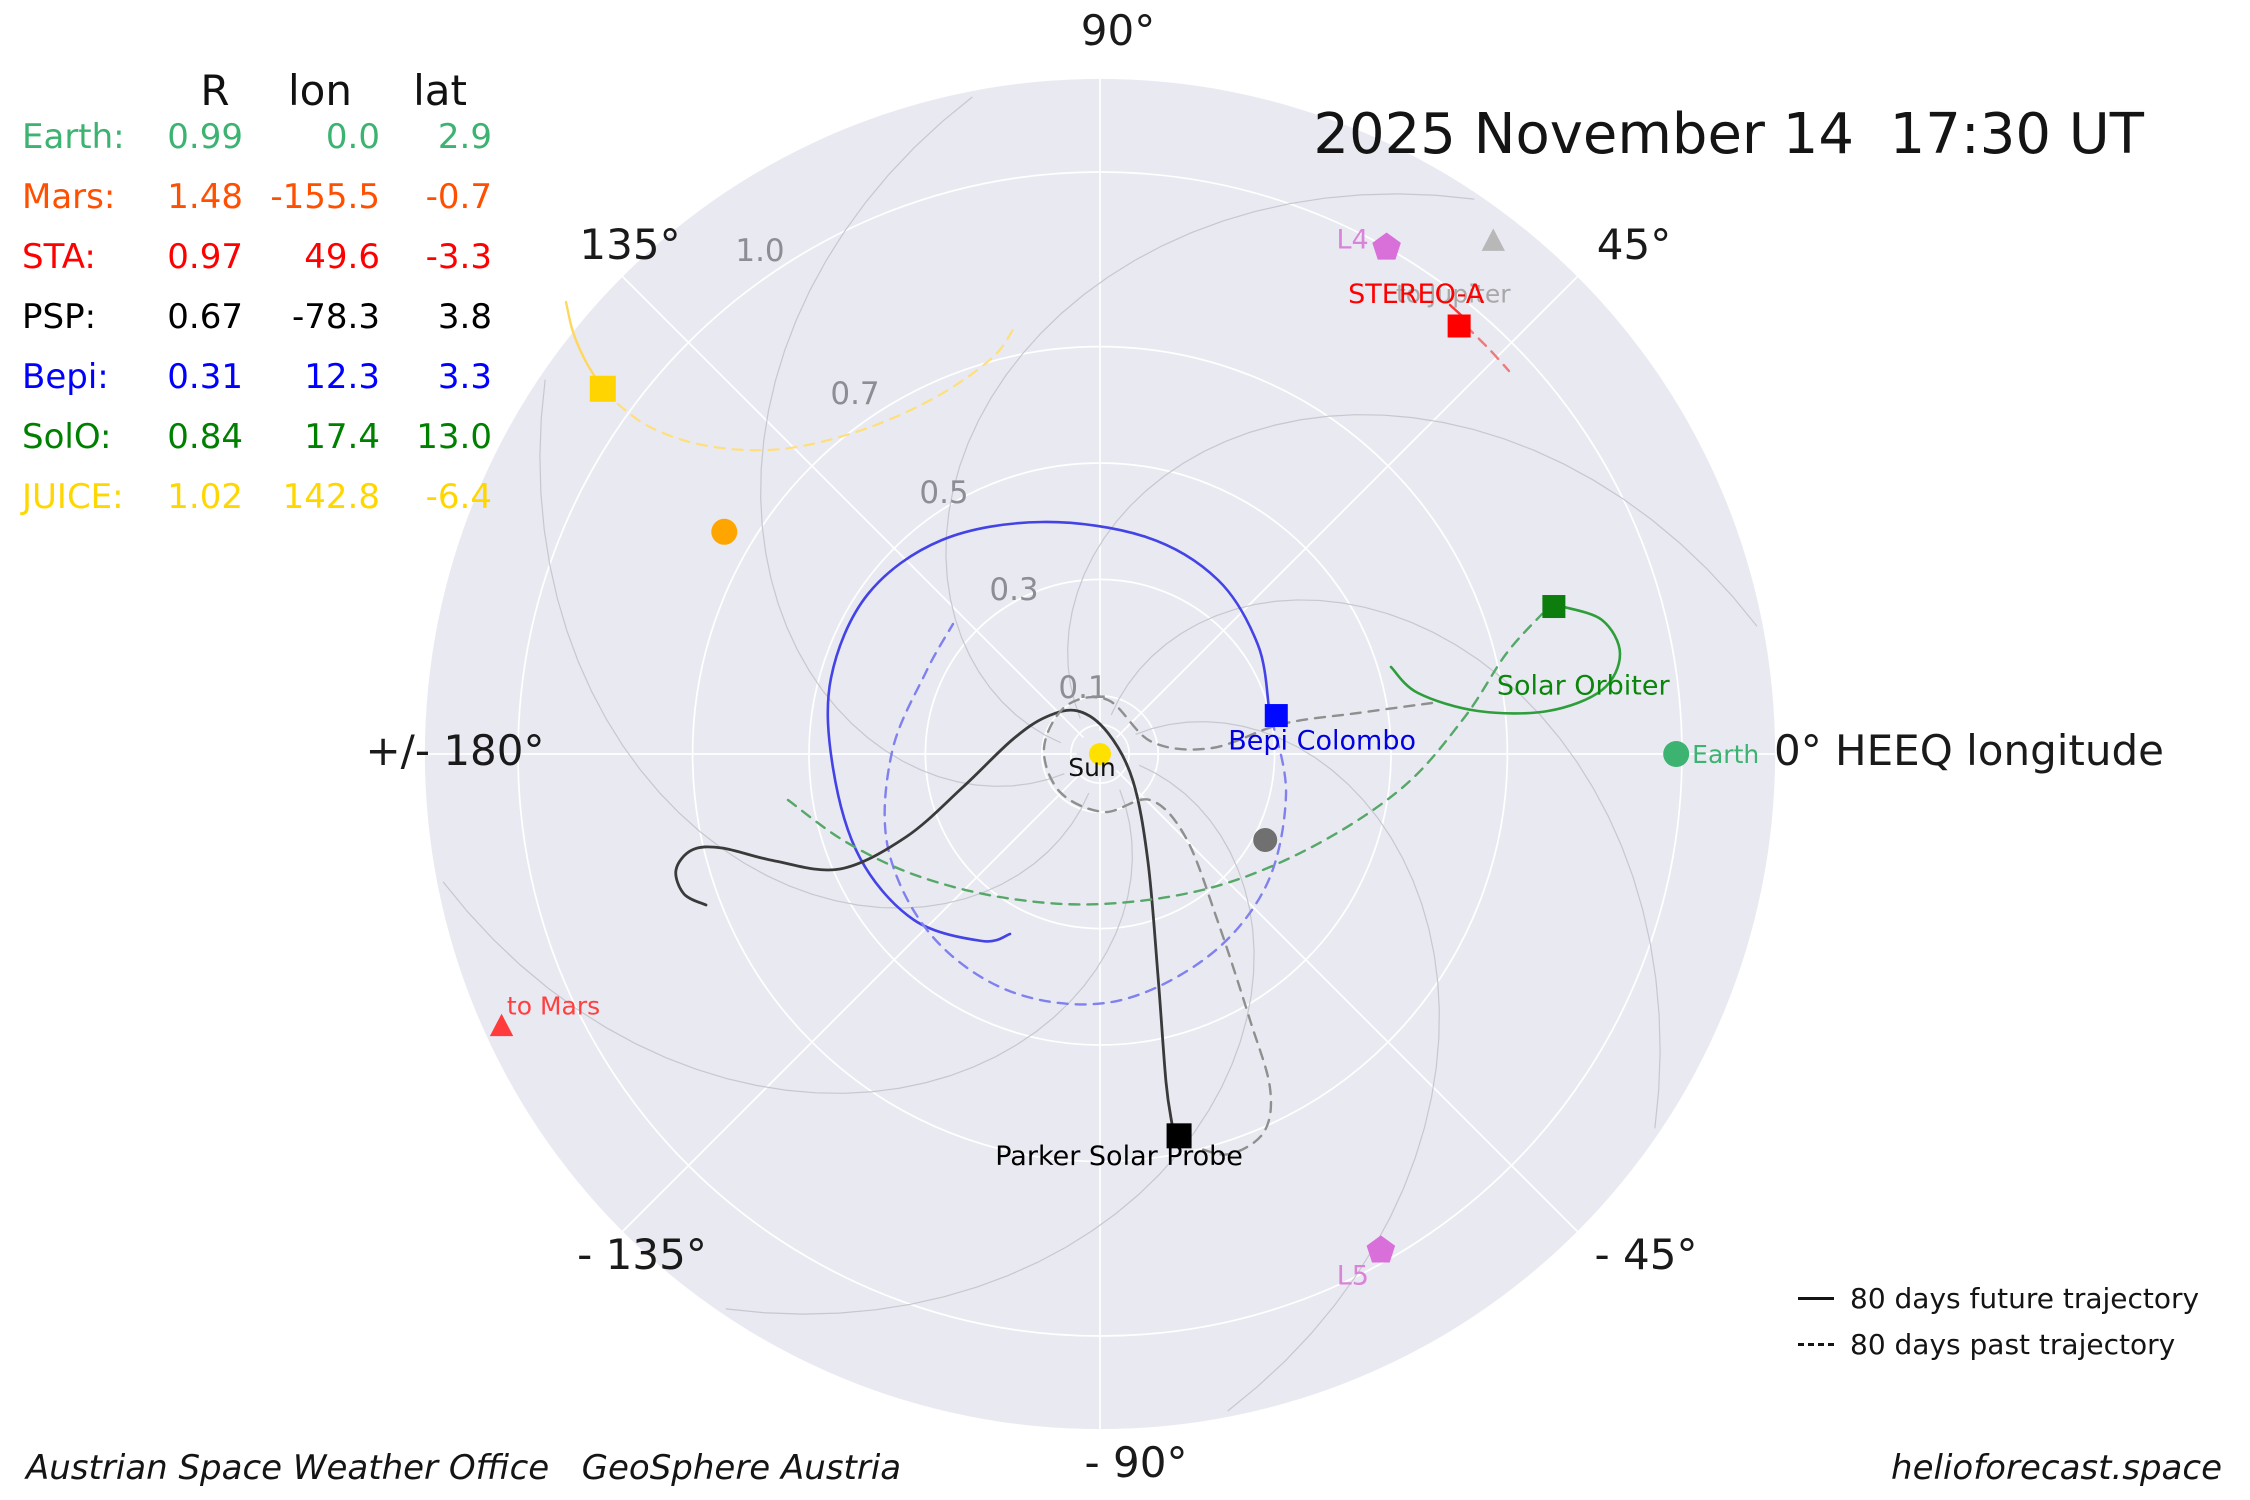  What do you see at coordinates (501, 1025) in the screenshot?
I see `to-mars-marker` at bounding box center [501, 1025].